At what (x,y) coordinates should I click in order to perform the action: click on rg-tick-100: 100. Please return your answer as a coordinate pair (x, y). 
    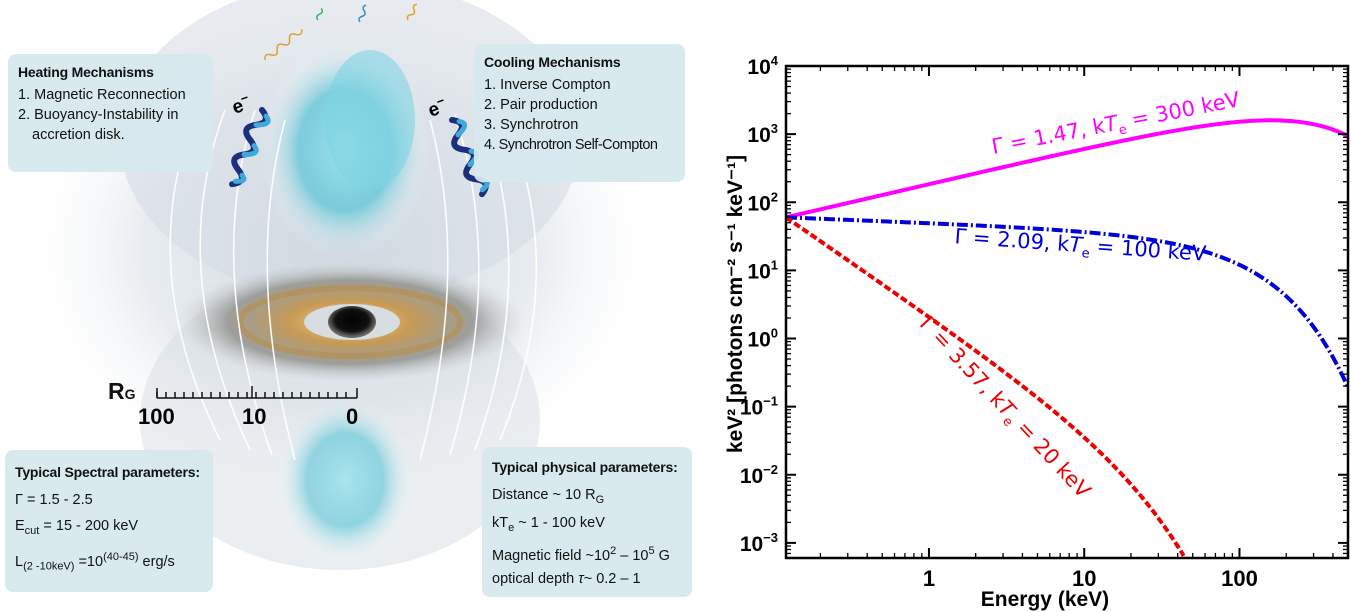
    Looking at the image, I should click on (156, 416).